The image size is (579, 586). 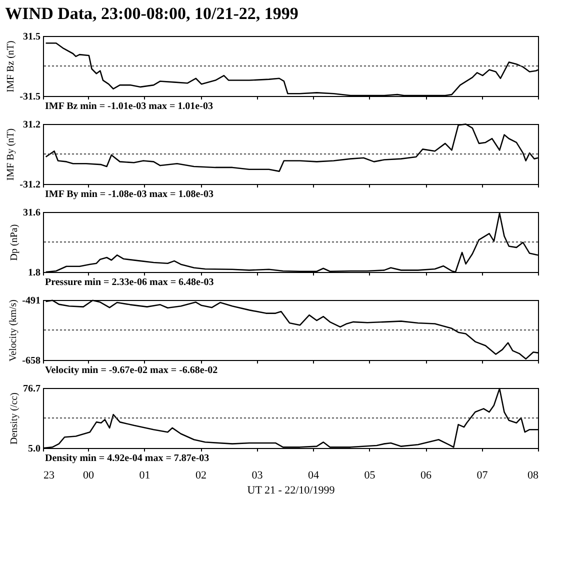 I want to click on y-tick-label: 31.2, so click(x=31, y=125).